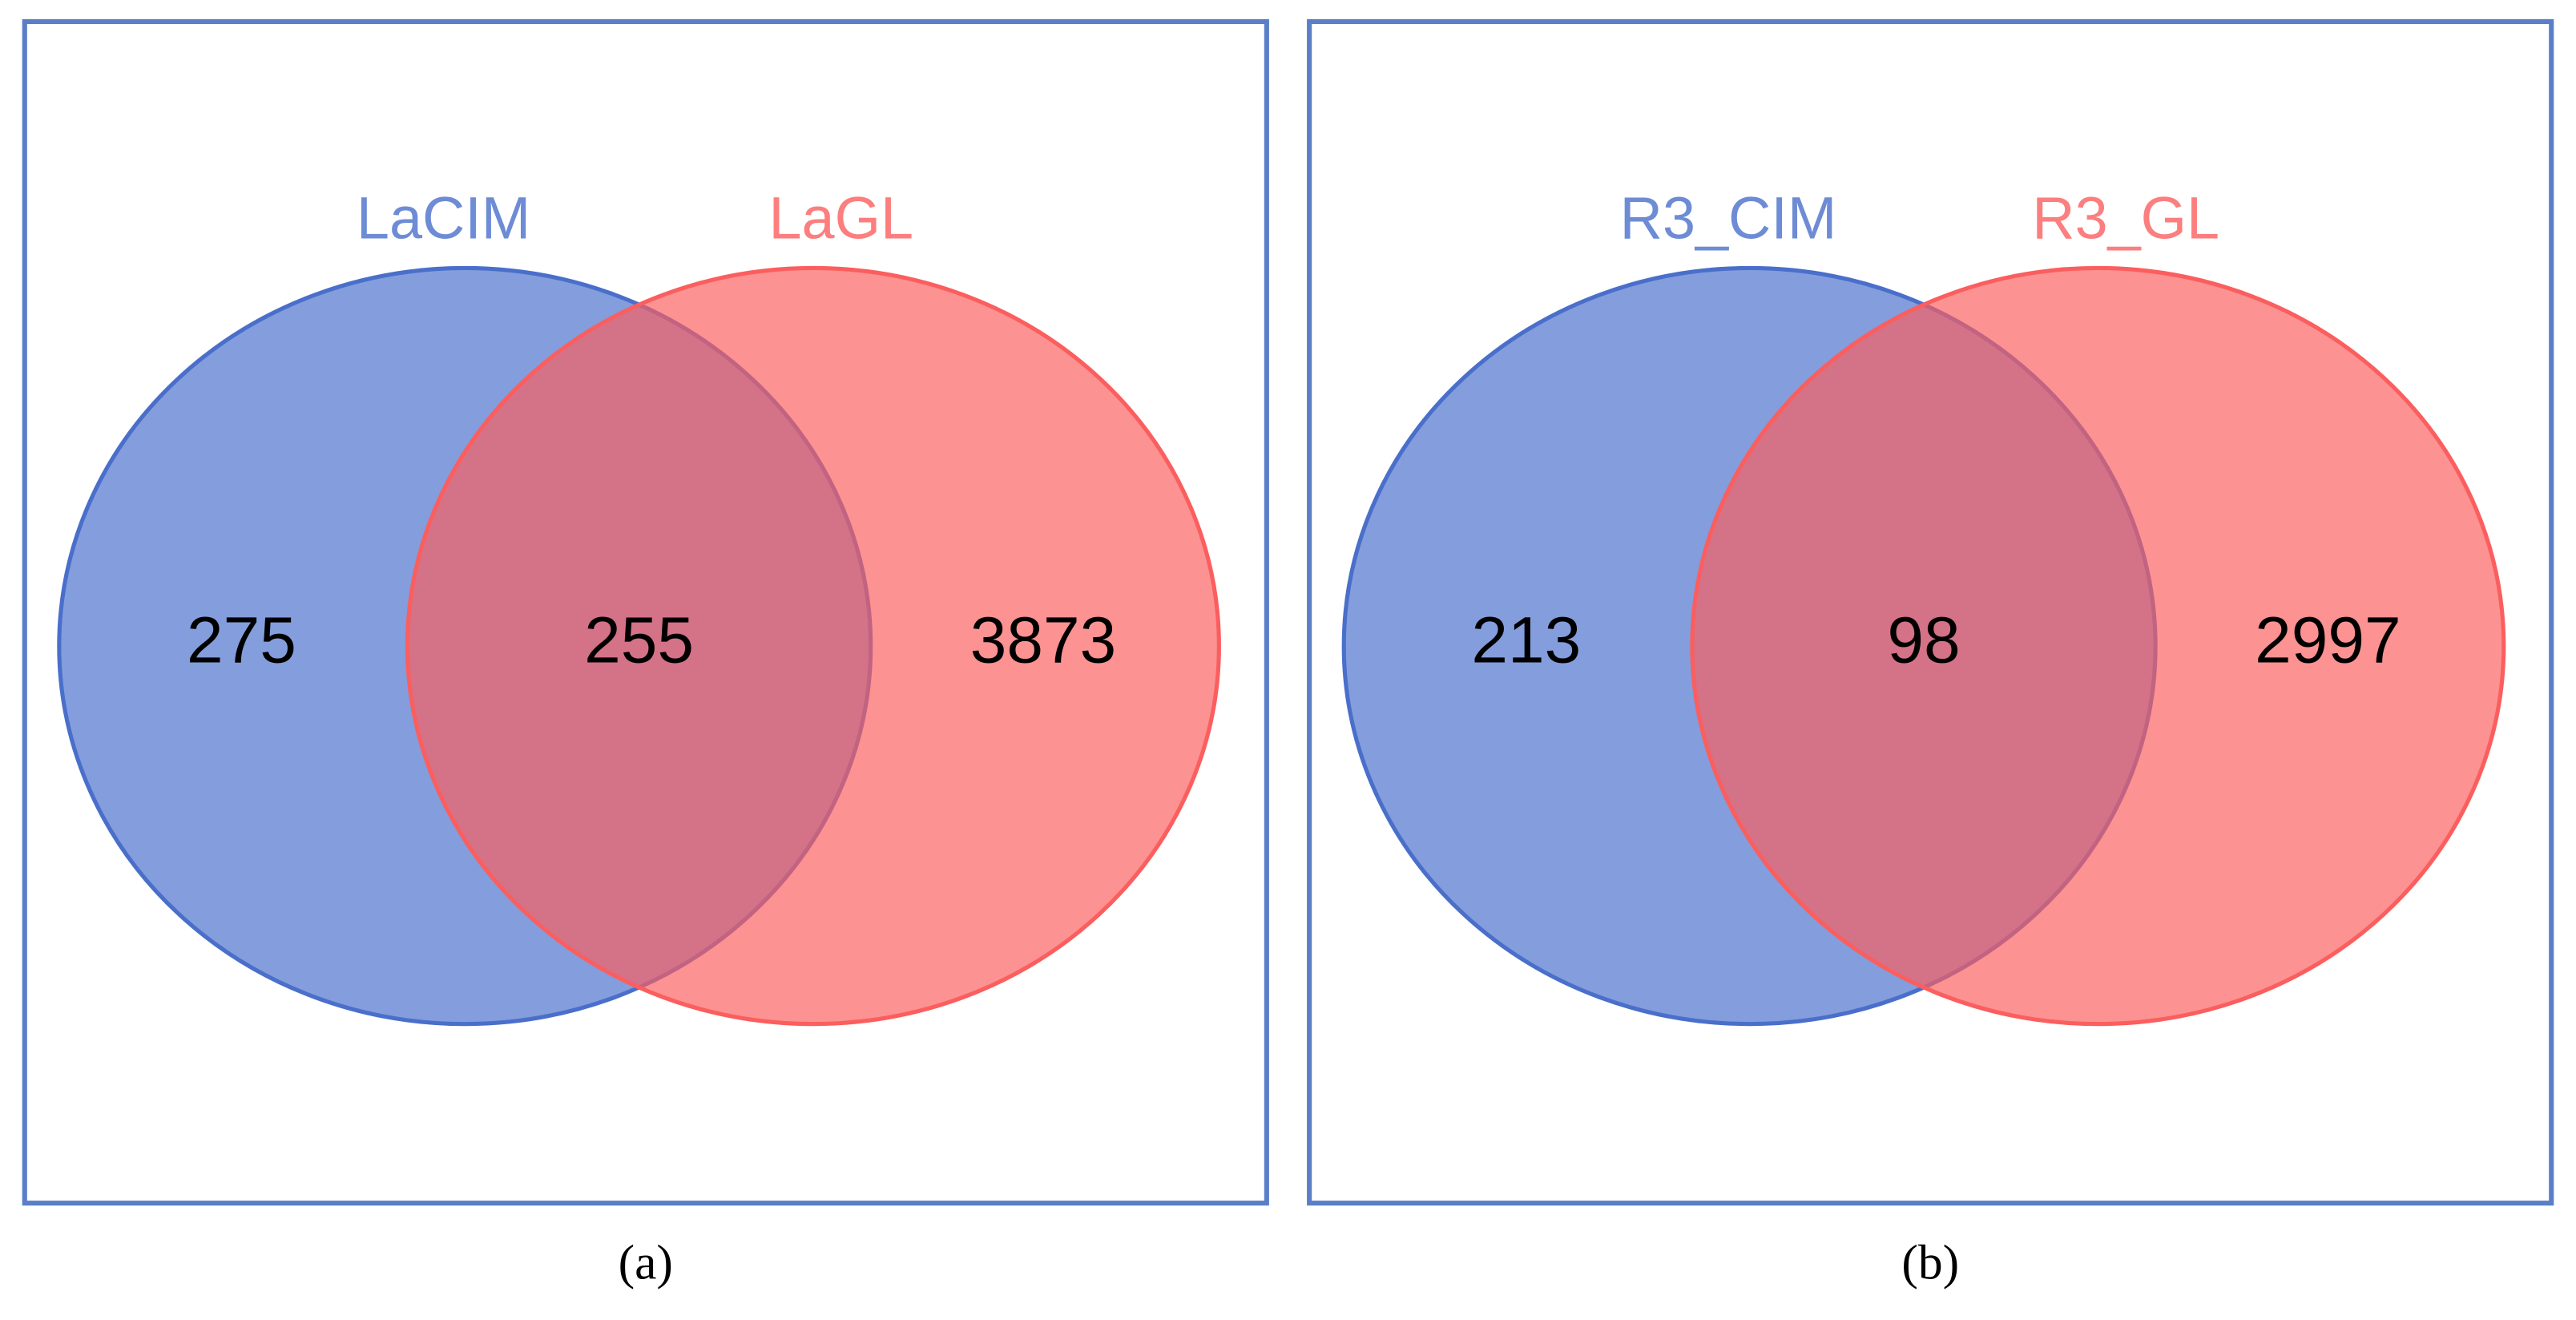 The height and width of the screenshot is (1320, 2576). What do you see at coordinates (1728, 218) in the screenshot?
I see `set-label: R3_CIM` at bounding box center [1728, 218].